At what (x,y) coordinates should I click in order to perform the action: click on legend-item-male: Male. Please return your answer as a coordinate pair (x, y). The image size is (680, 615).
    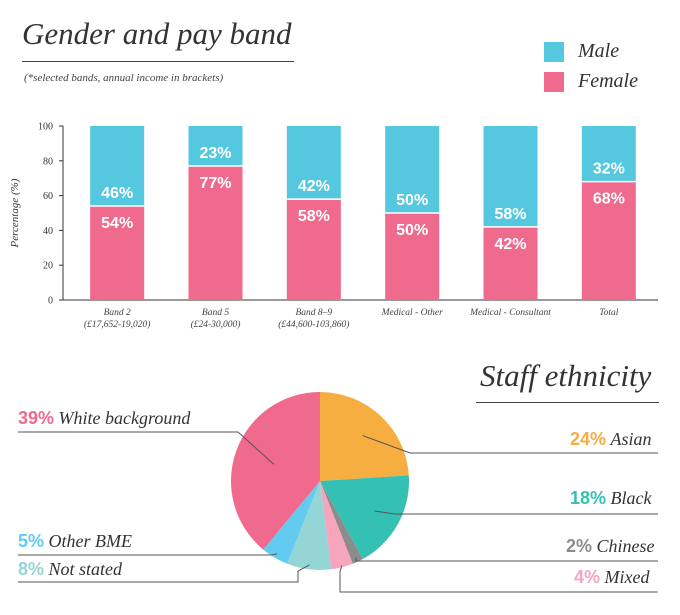
    Looking at the image, I should click on (581, 51).